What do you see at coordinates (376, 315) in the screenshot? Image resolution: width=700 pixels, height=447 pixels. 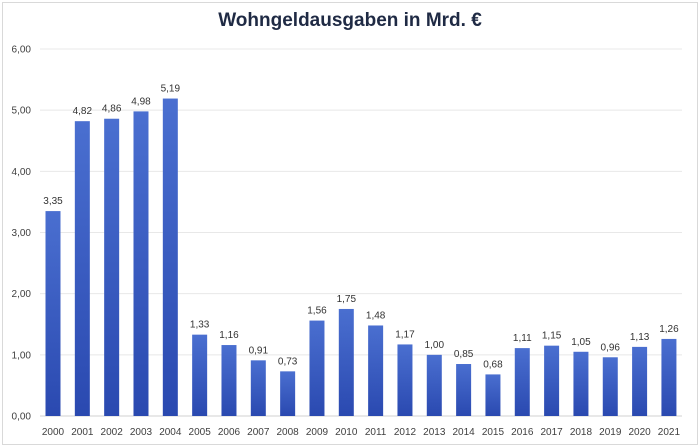 I see `data-label: 1,48` at bounding box center [376, 315].